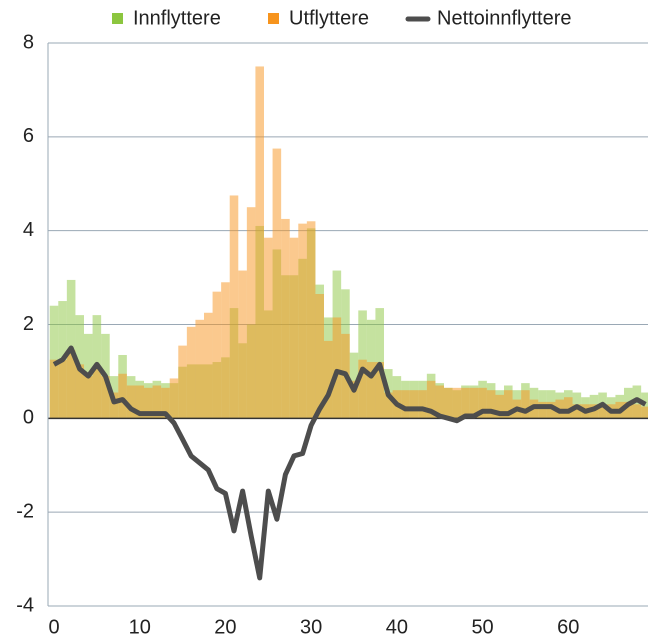 This screenshot has height=640, width=648. What do you see at coordinates (397, 627) in the screenshot?
I see `x-tick-label: 40` at bounding box center [397, 627].